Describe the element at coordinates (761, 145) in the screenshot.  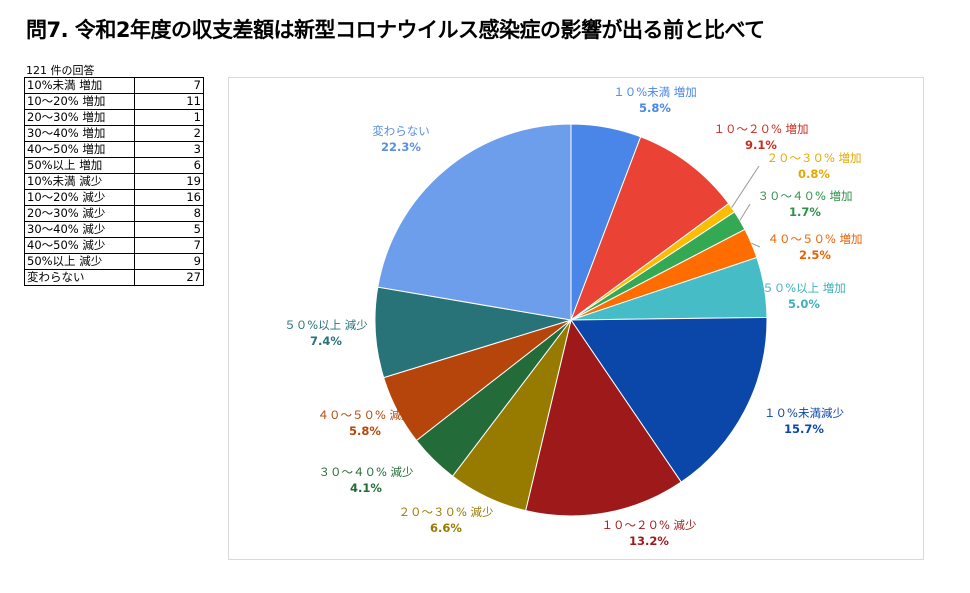
I see `slice-percent-label: 9.1%` at that location.